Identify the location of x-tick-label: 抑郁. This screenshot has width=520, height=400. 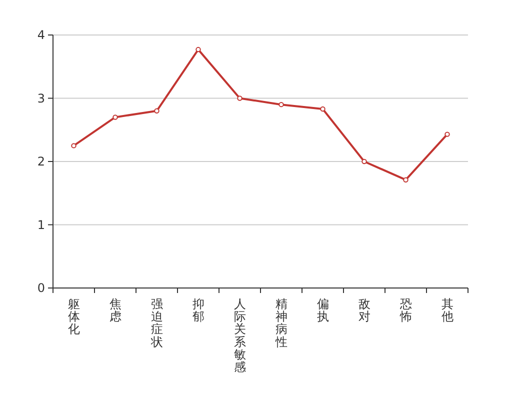
(198, 310).